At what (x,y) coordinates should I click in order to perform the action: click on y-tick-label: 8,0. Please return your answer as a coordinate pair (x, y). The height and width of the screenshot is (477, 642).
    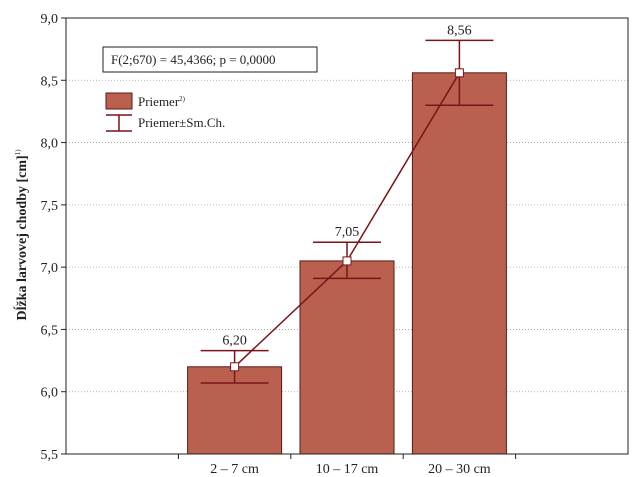
    Looking at the image, I should click on (50, 144).